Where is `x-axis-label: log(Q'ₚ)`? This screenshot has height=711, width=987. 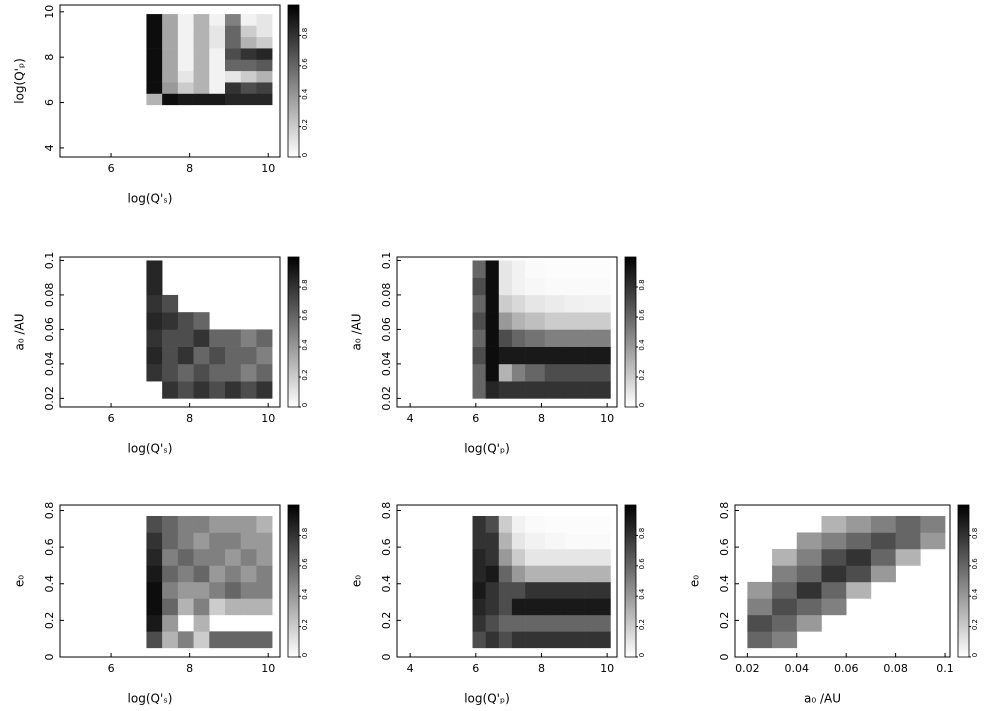
x-axis-label: log(Q'ₚ) is located at coordinates (487, 699).